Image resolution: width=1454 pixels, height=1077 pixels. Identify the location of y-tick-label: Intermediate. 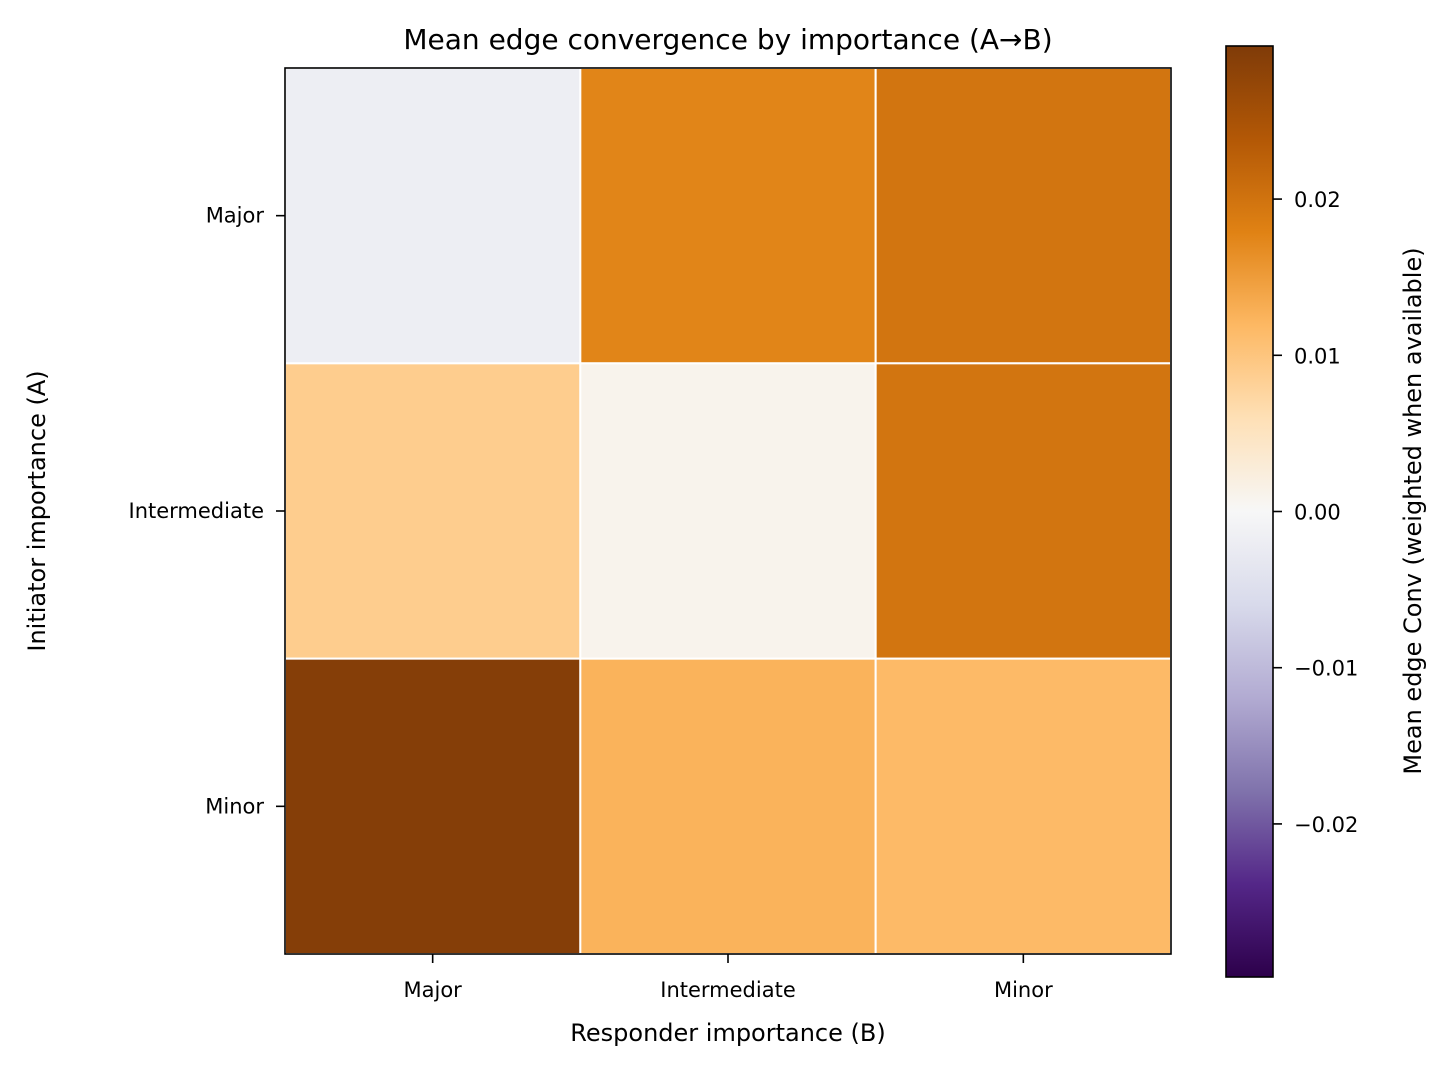
(197, 511).